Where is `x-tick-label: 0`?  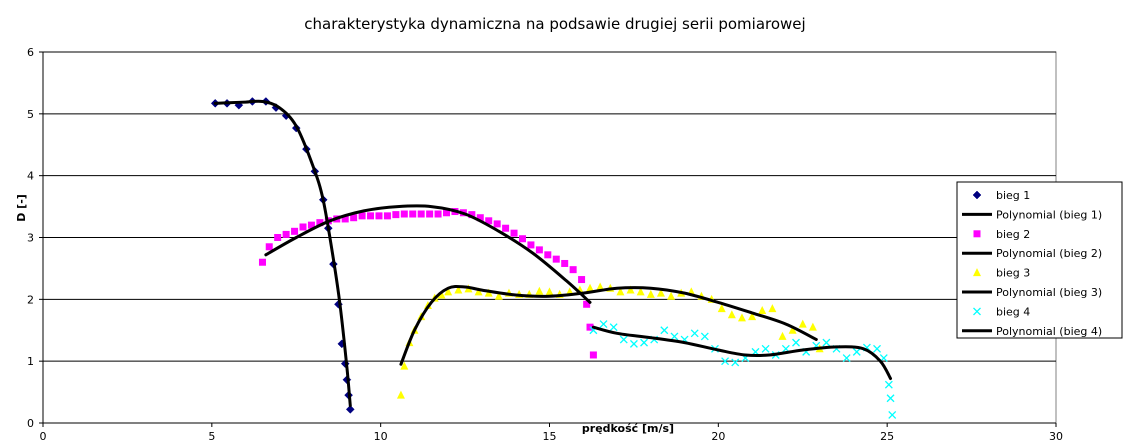
x-tick-label: 0 is located at coordinates (43, 436).